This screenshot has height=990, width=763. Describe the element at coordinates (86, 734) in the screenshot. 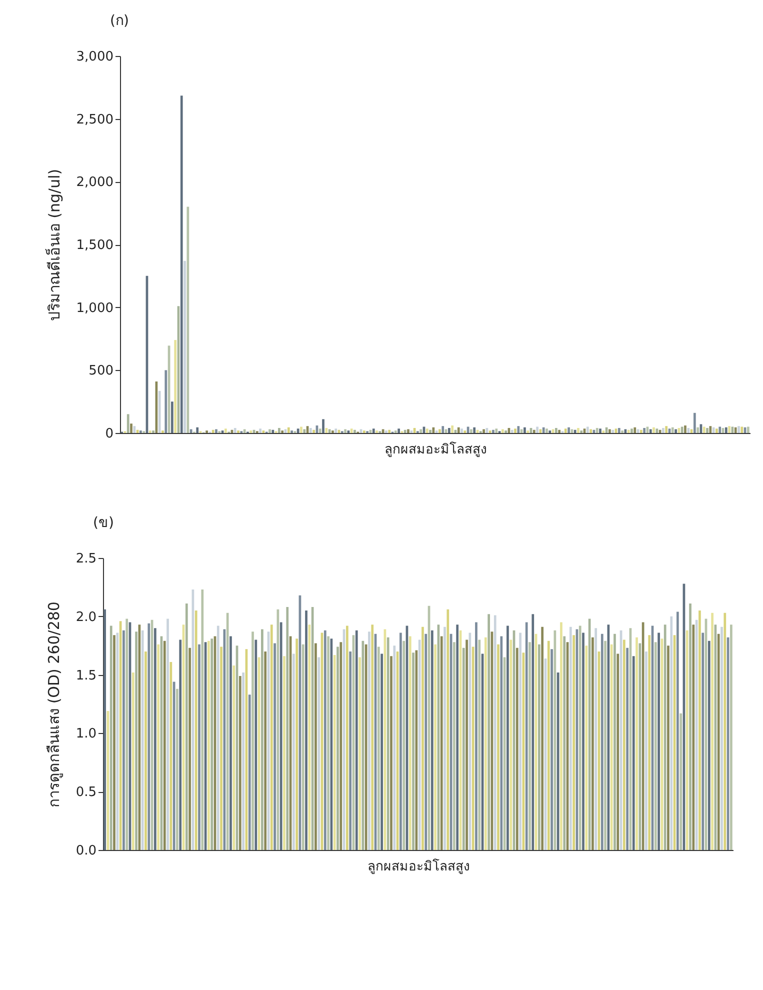

I see `y-tick-label: 1.0` at that location.